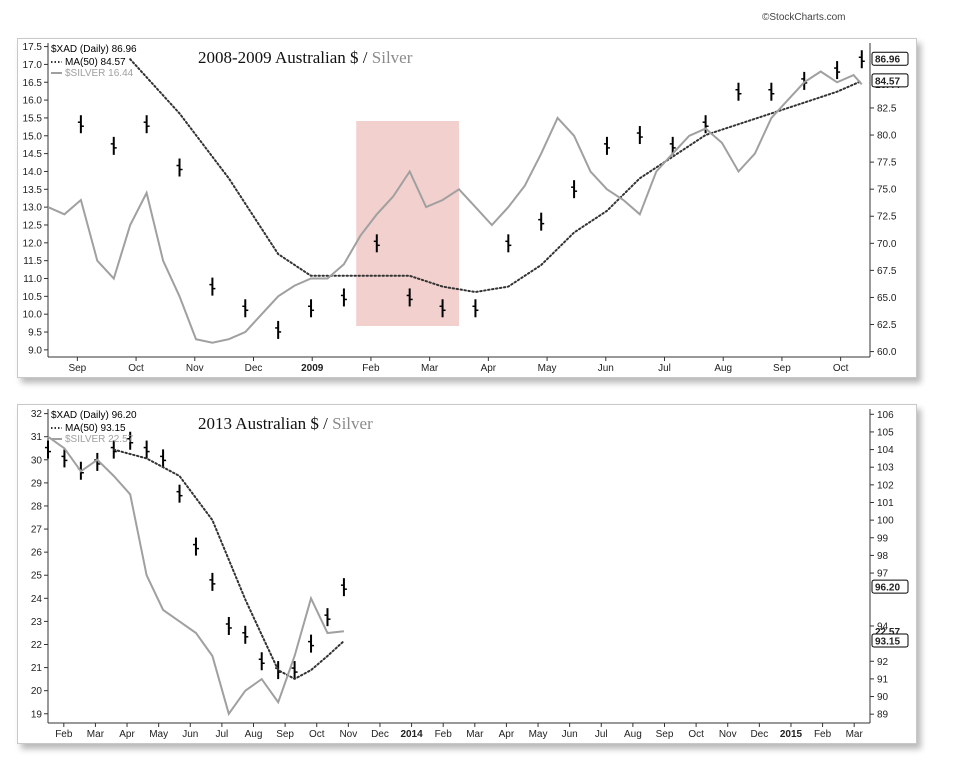  What do you see at coordinates (885, 521) in the screenshot?
I see `right-tick-label: 100` at bounding box center [885, 521].